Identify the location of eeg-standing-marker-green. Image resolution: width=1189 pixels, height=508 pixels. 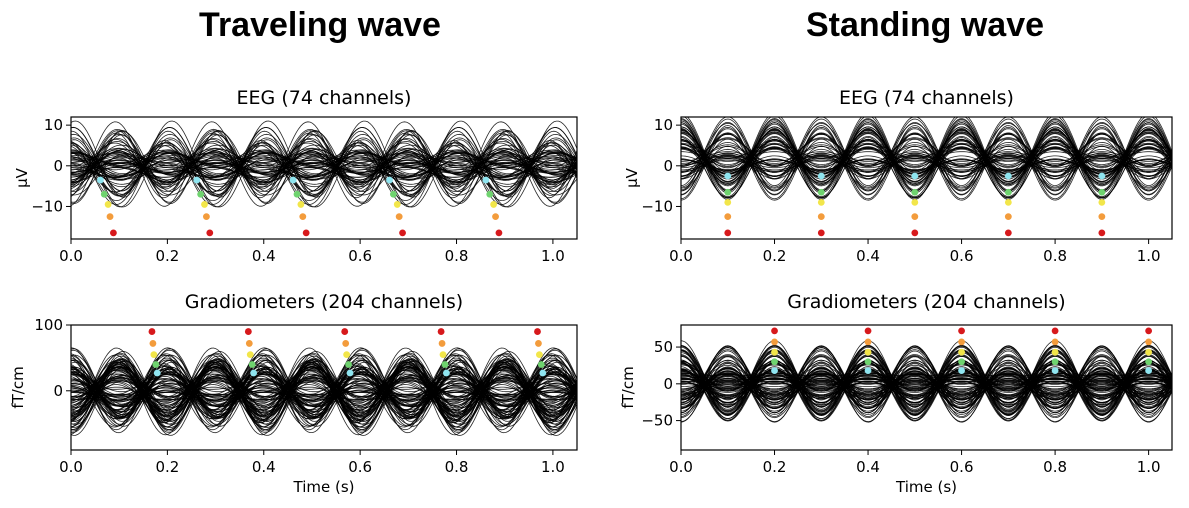
(915, 192).